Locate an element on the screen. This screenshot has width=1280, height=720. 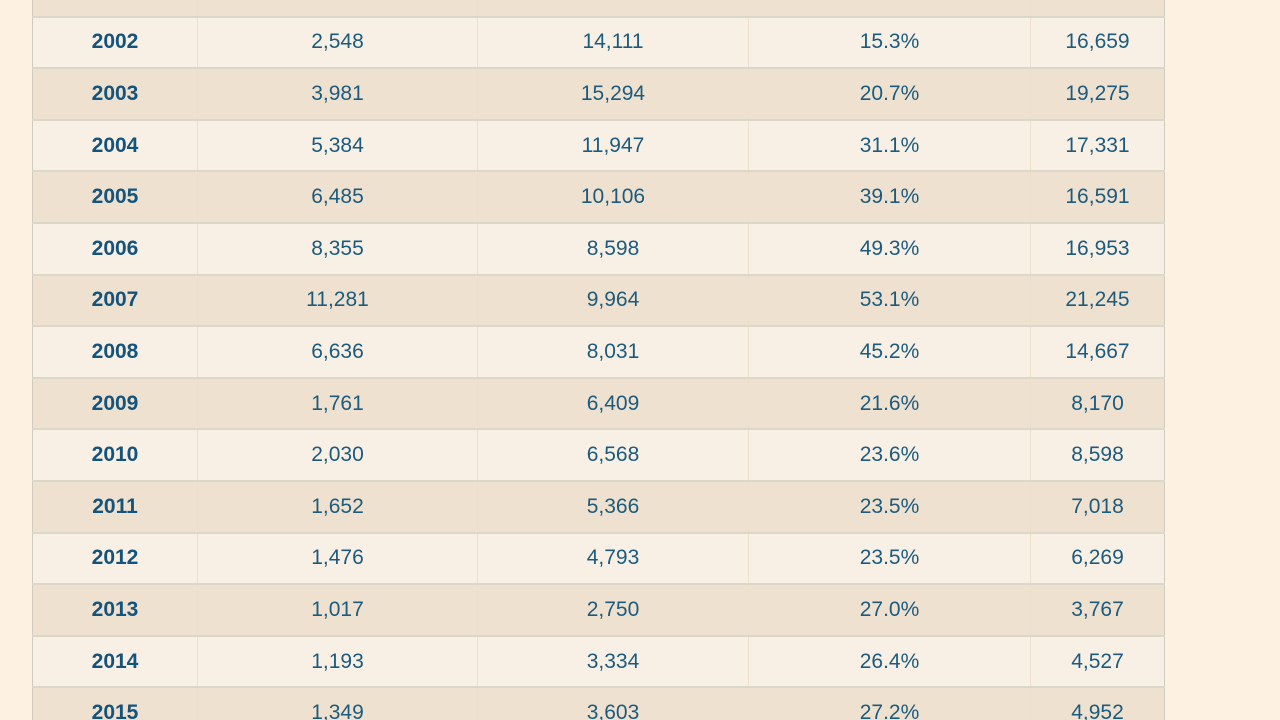
value-cell-2: 3,334 is located at coordinates (613, 661).